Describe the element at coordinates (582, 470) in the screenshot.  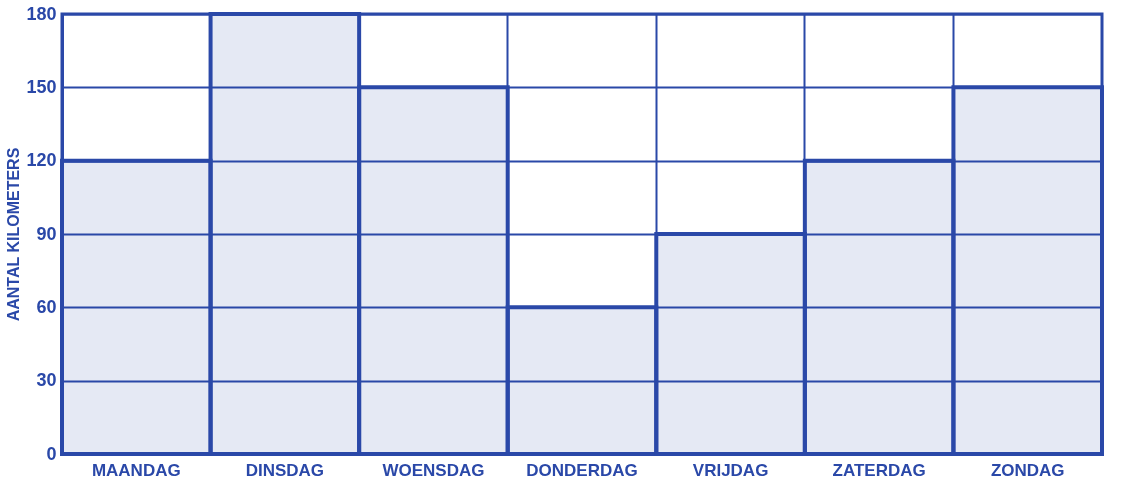
I see `x-tick-label: DONDERDAG` at that location.